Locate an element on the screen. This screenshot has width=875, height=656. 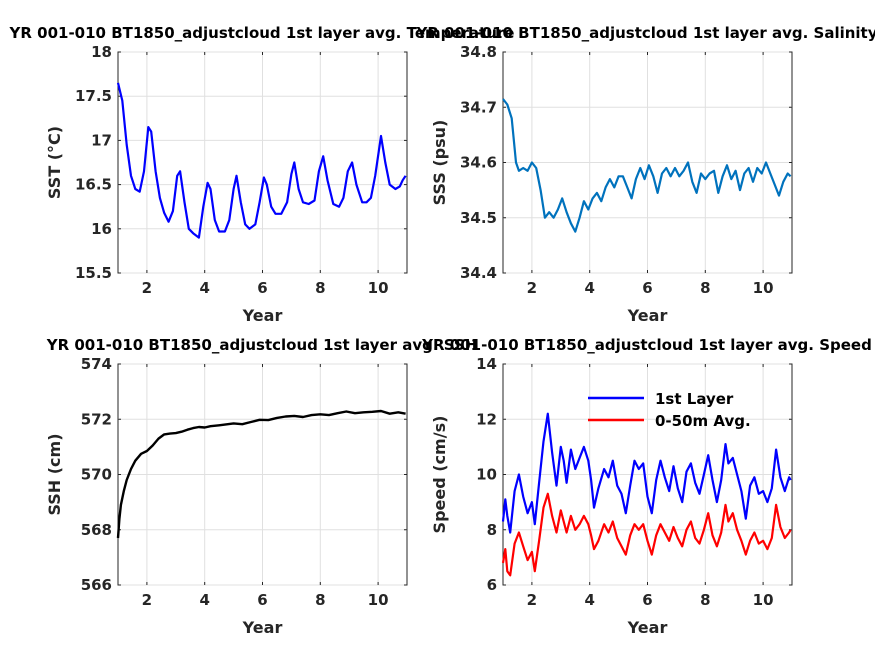
speed-y-tick-label: 8 is located at coordinates (492, 530).